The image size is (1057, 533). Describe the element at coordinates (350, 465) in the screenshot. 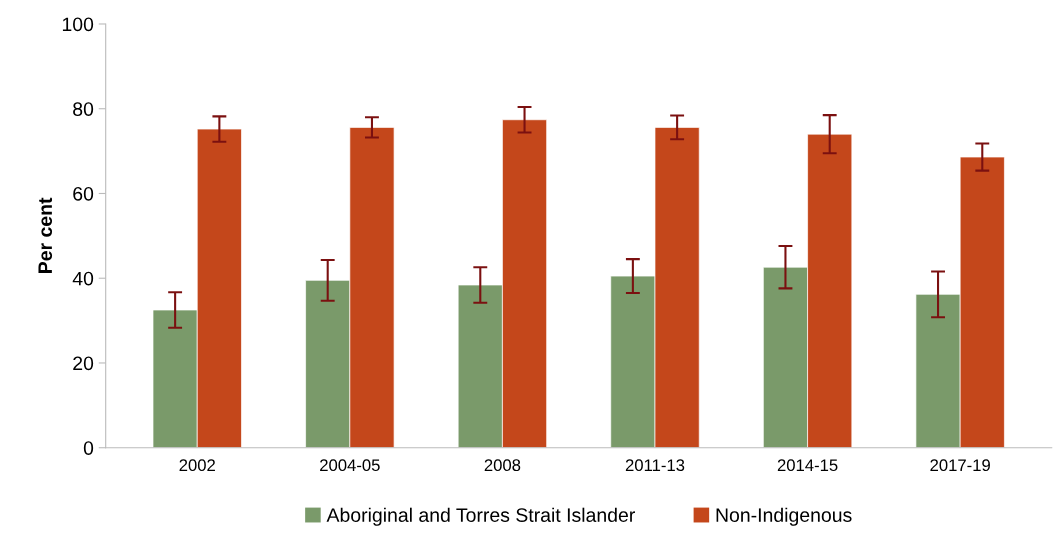

I see `x-tick-label: 2004-05` at that location.